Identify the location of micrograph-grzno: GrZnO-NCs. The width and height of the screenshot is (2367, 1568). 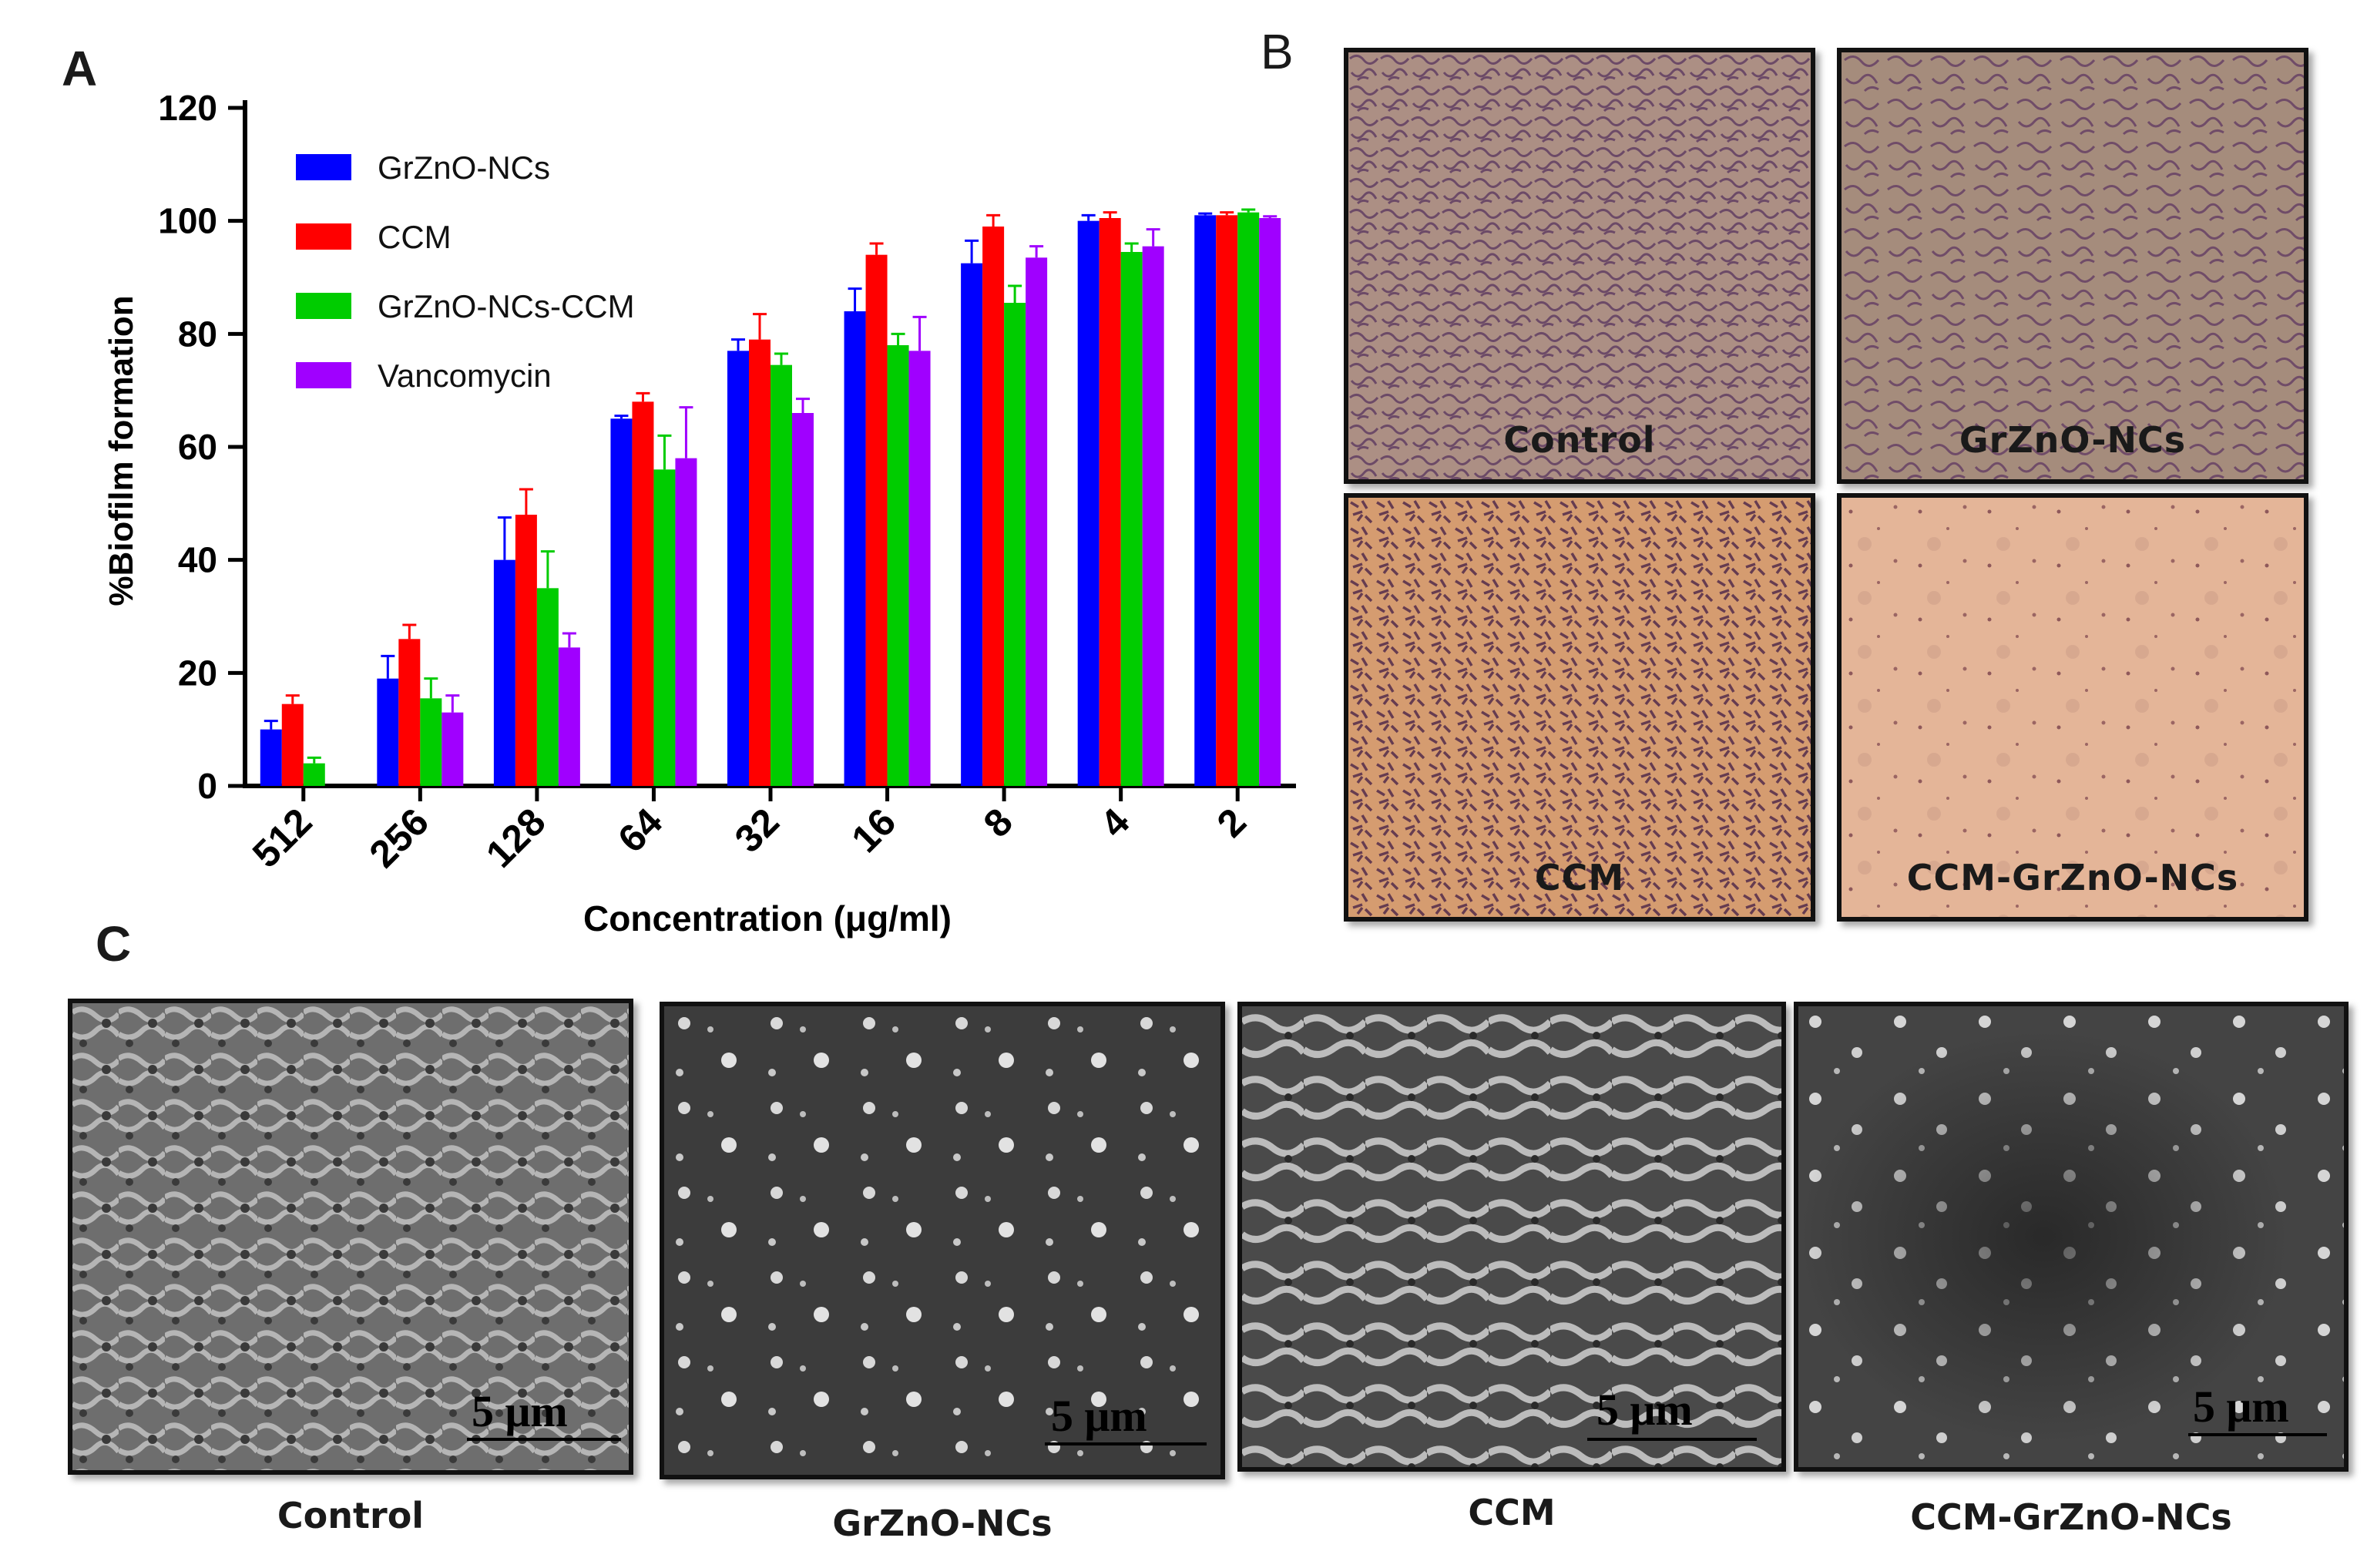
(2072, 266).